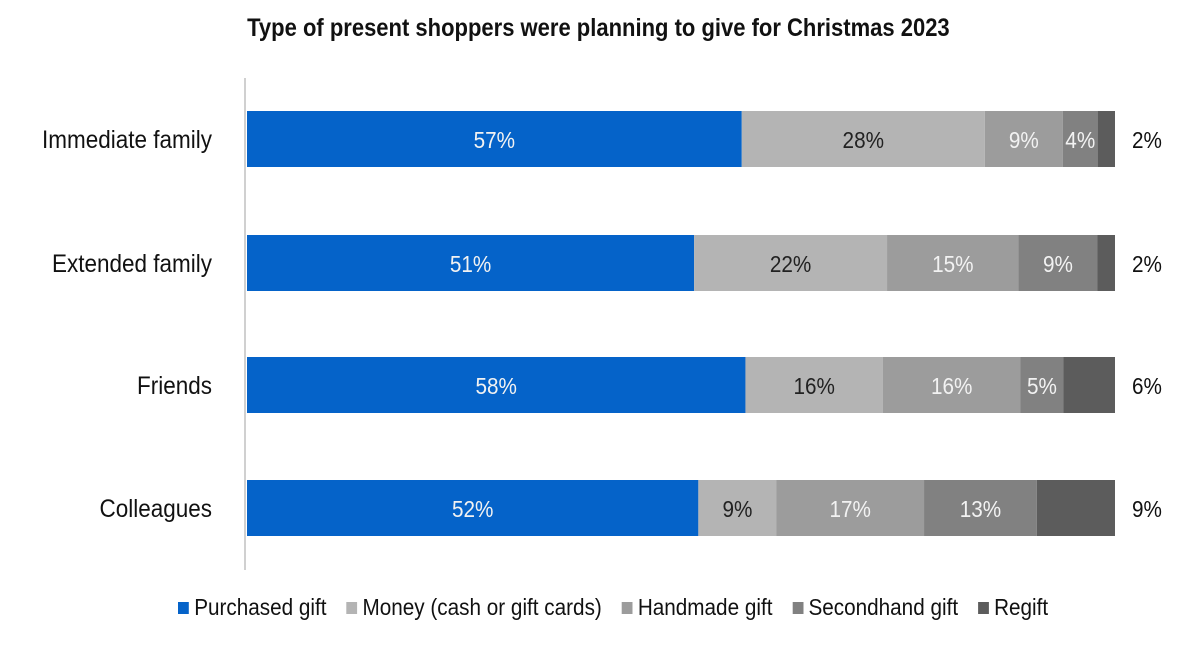 The width and height of the screenshot is (1200, 660). I want to click on data-label: 5%, so click(1042, 386).